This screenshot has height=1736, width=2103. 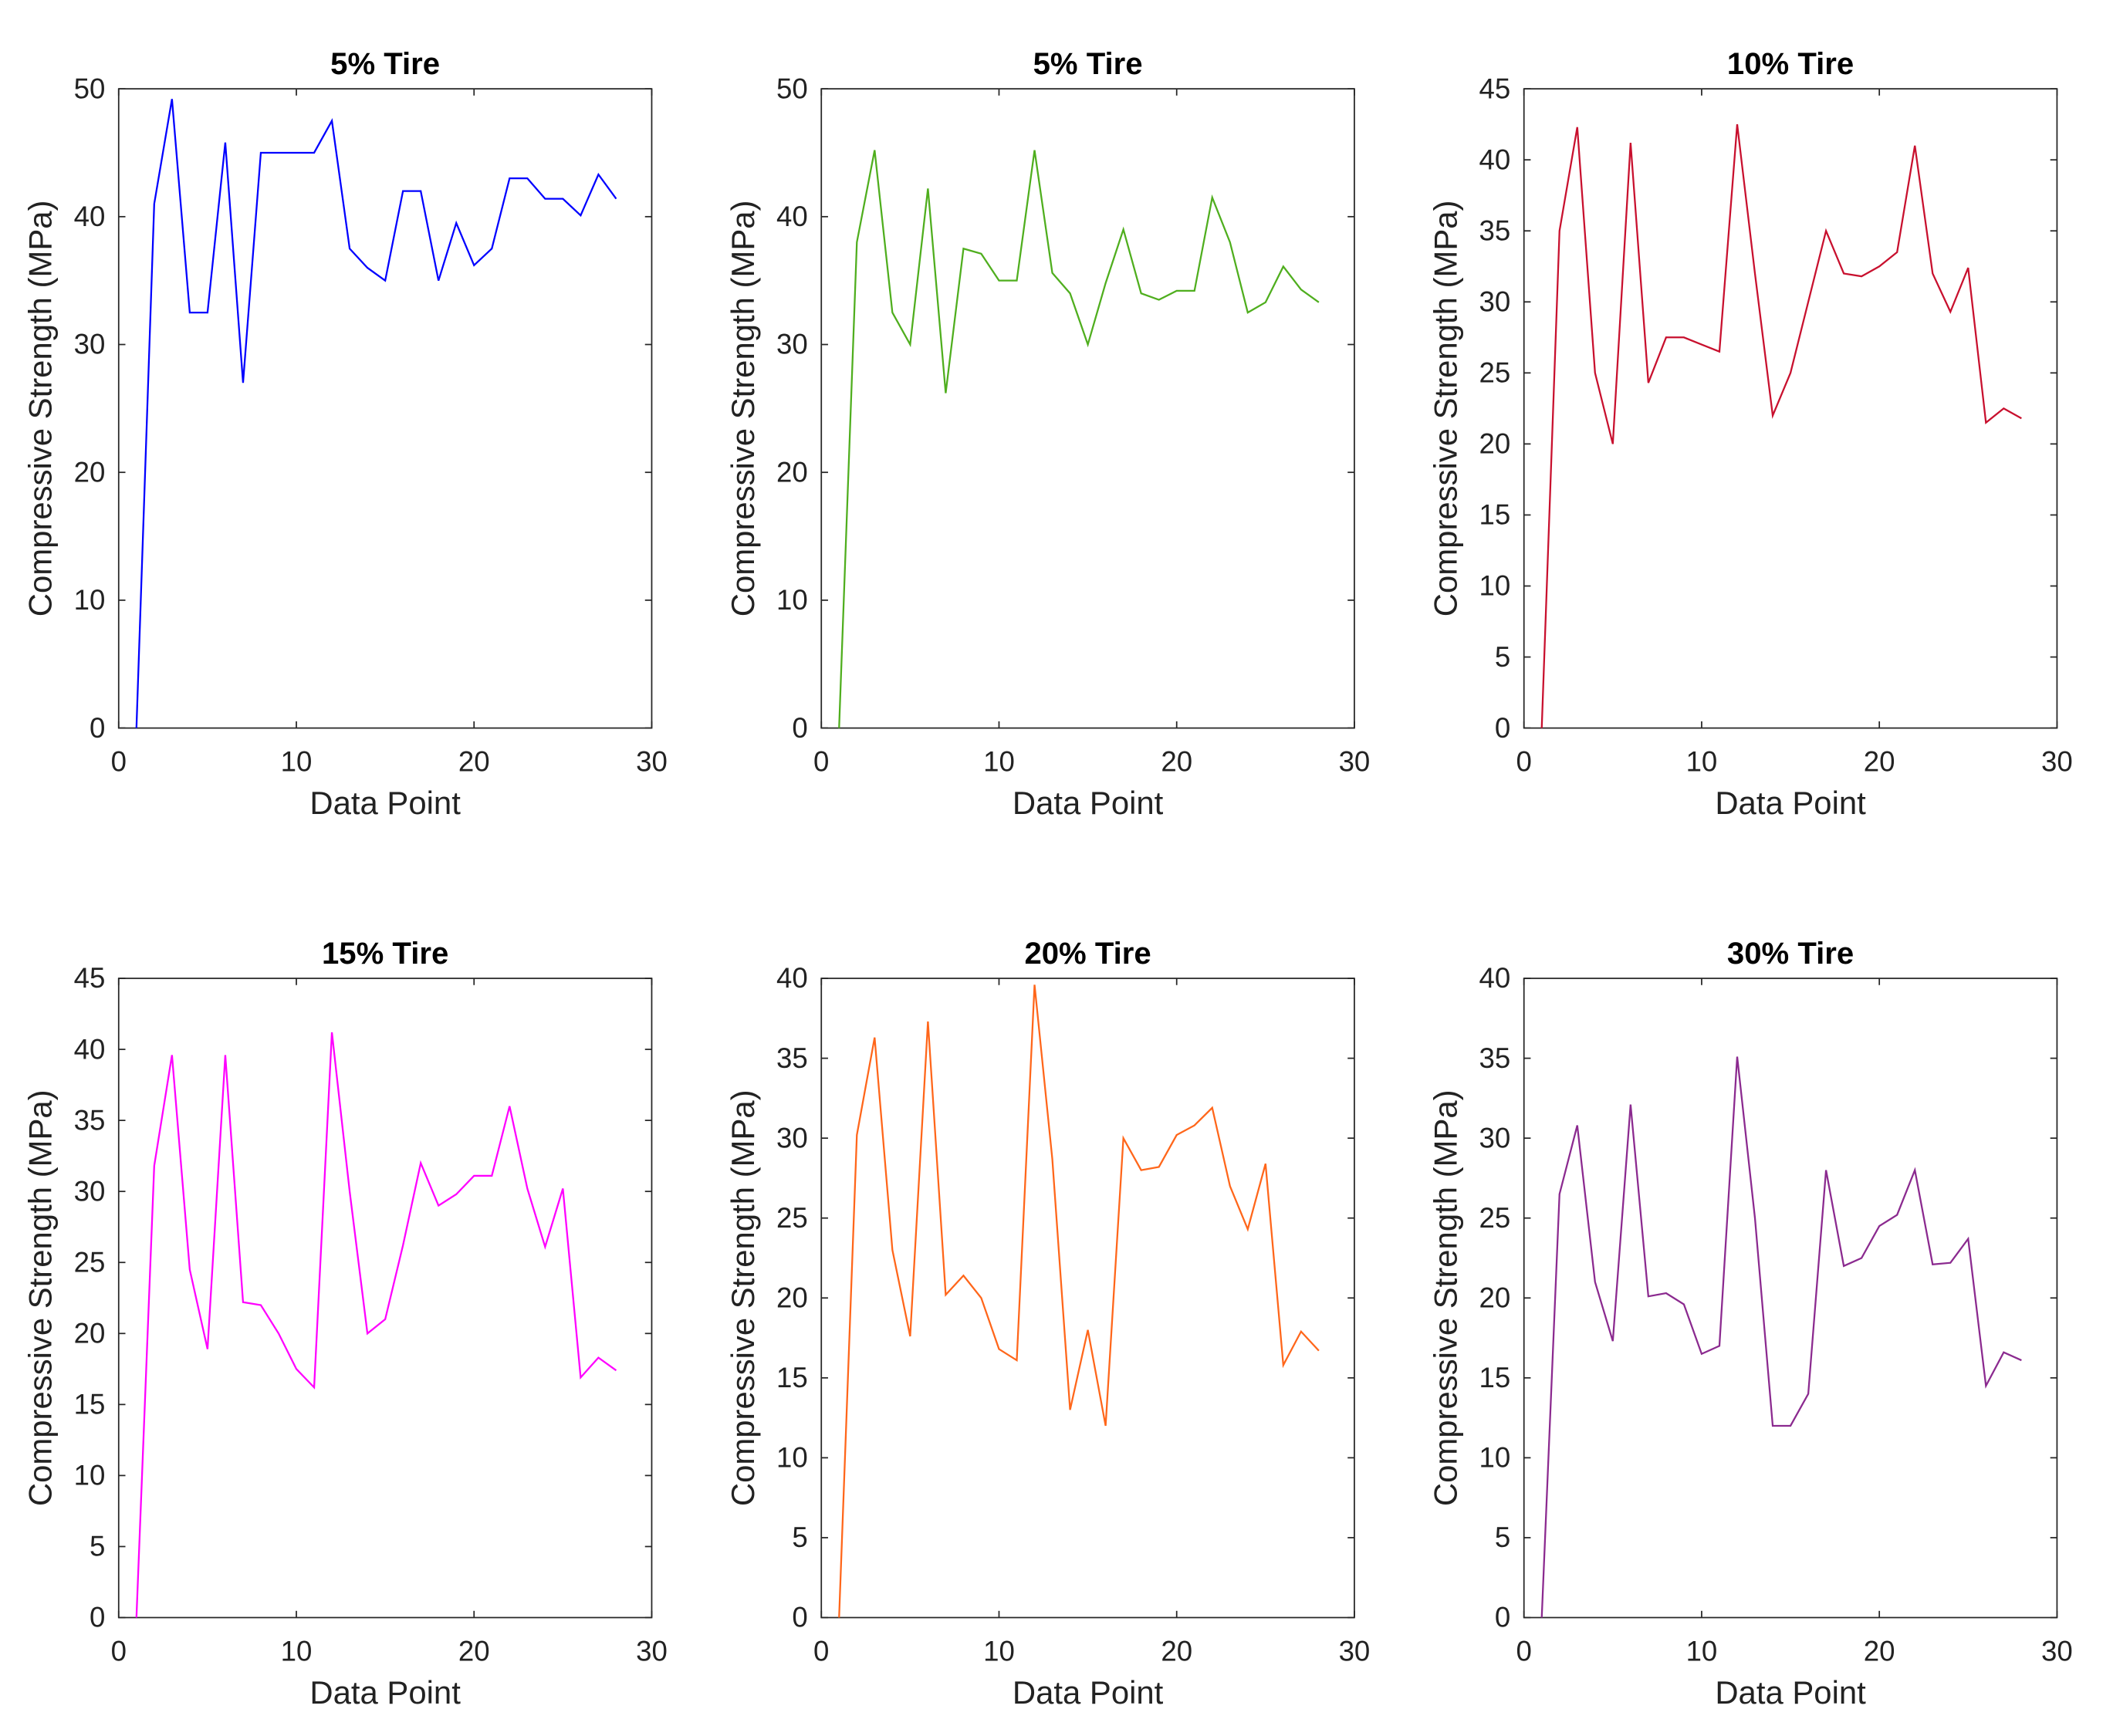 I want to click on chart-title: 30% Tire, so click(x=1791, y=954).